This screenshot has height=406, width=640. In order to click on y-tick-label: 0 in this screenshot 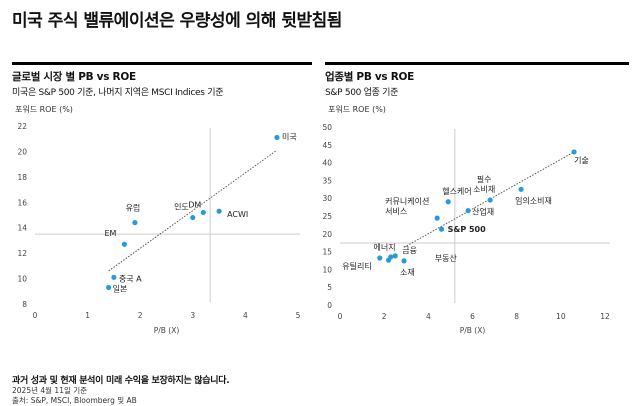, I will do `click(329, 305)`.